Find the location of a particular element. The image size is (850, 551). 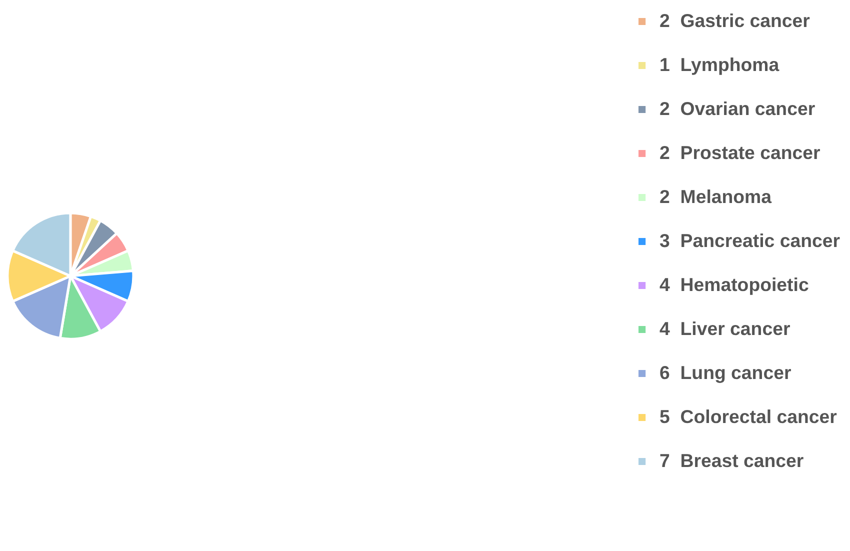

legend-label: 2 Prostate cancer is located at coordinates (740, 153).